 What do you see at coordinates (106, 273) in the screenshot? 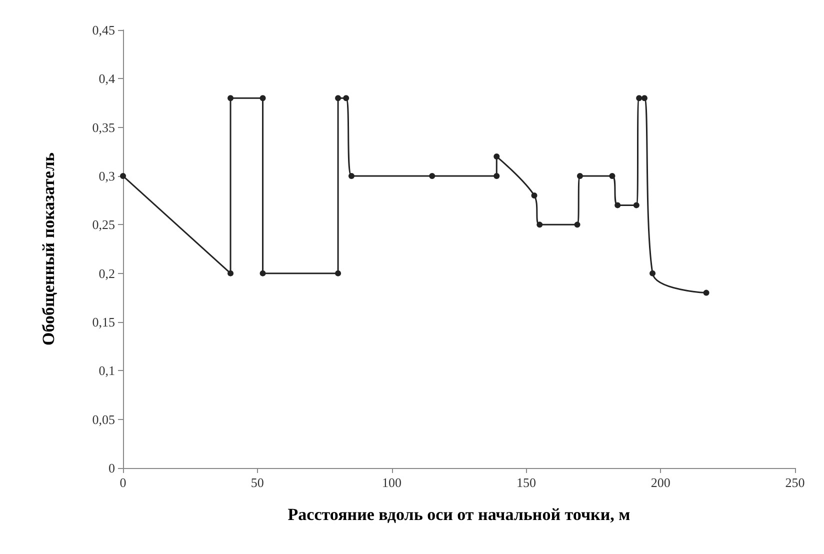
I see `y-tick-label: 0,2` at bounding box center [106, 273].